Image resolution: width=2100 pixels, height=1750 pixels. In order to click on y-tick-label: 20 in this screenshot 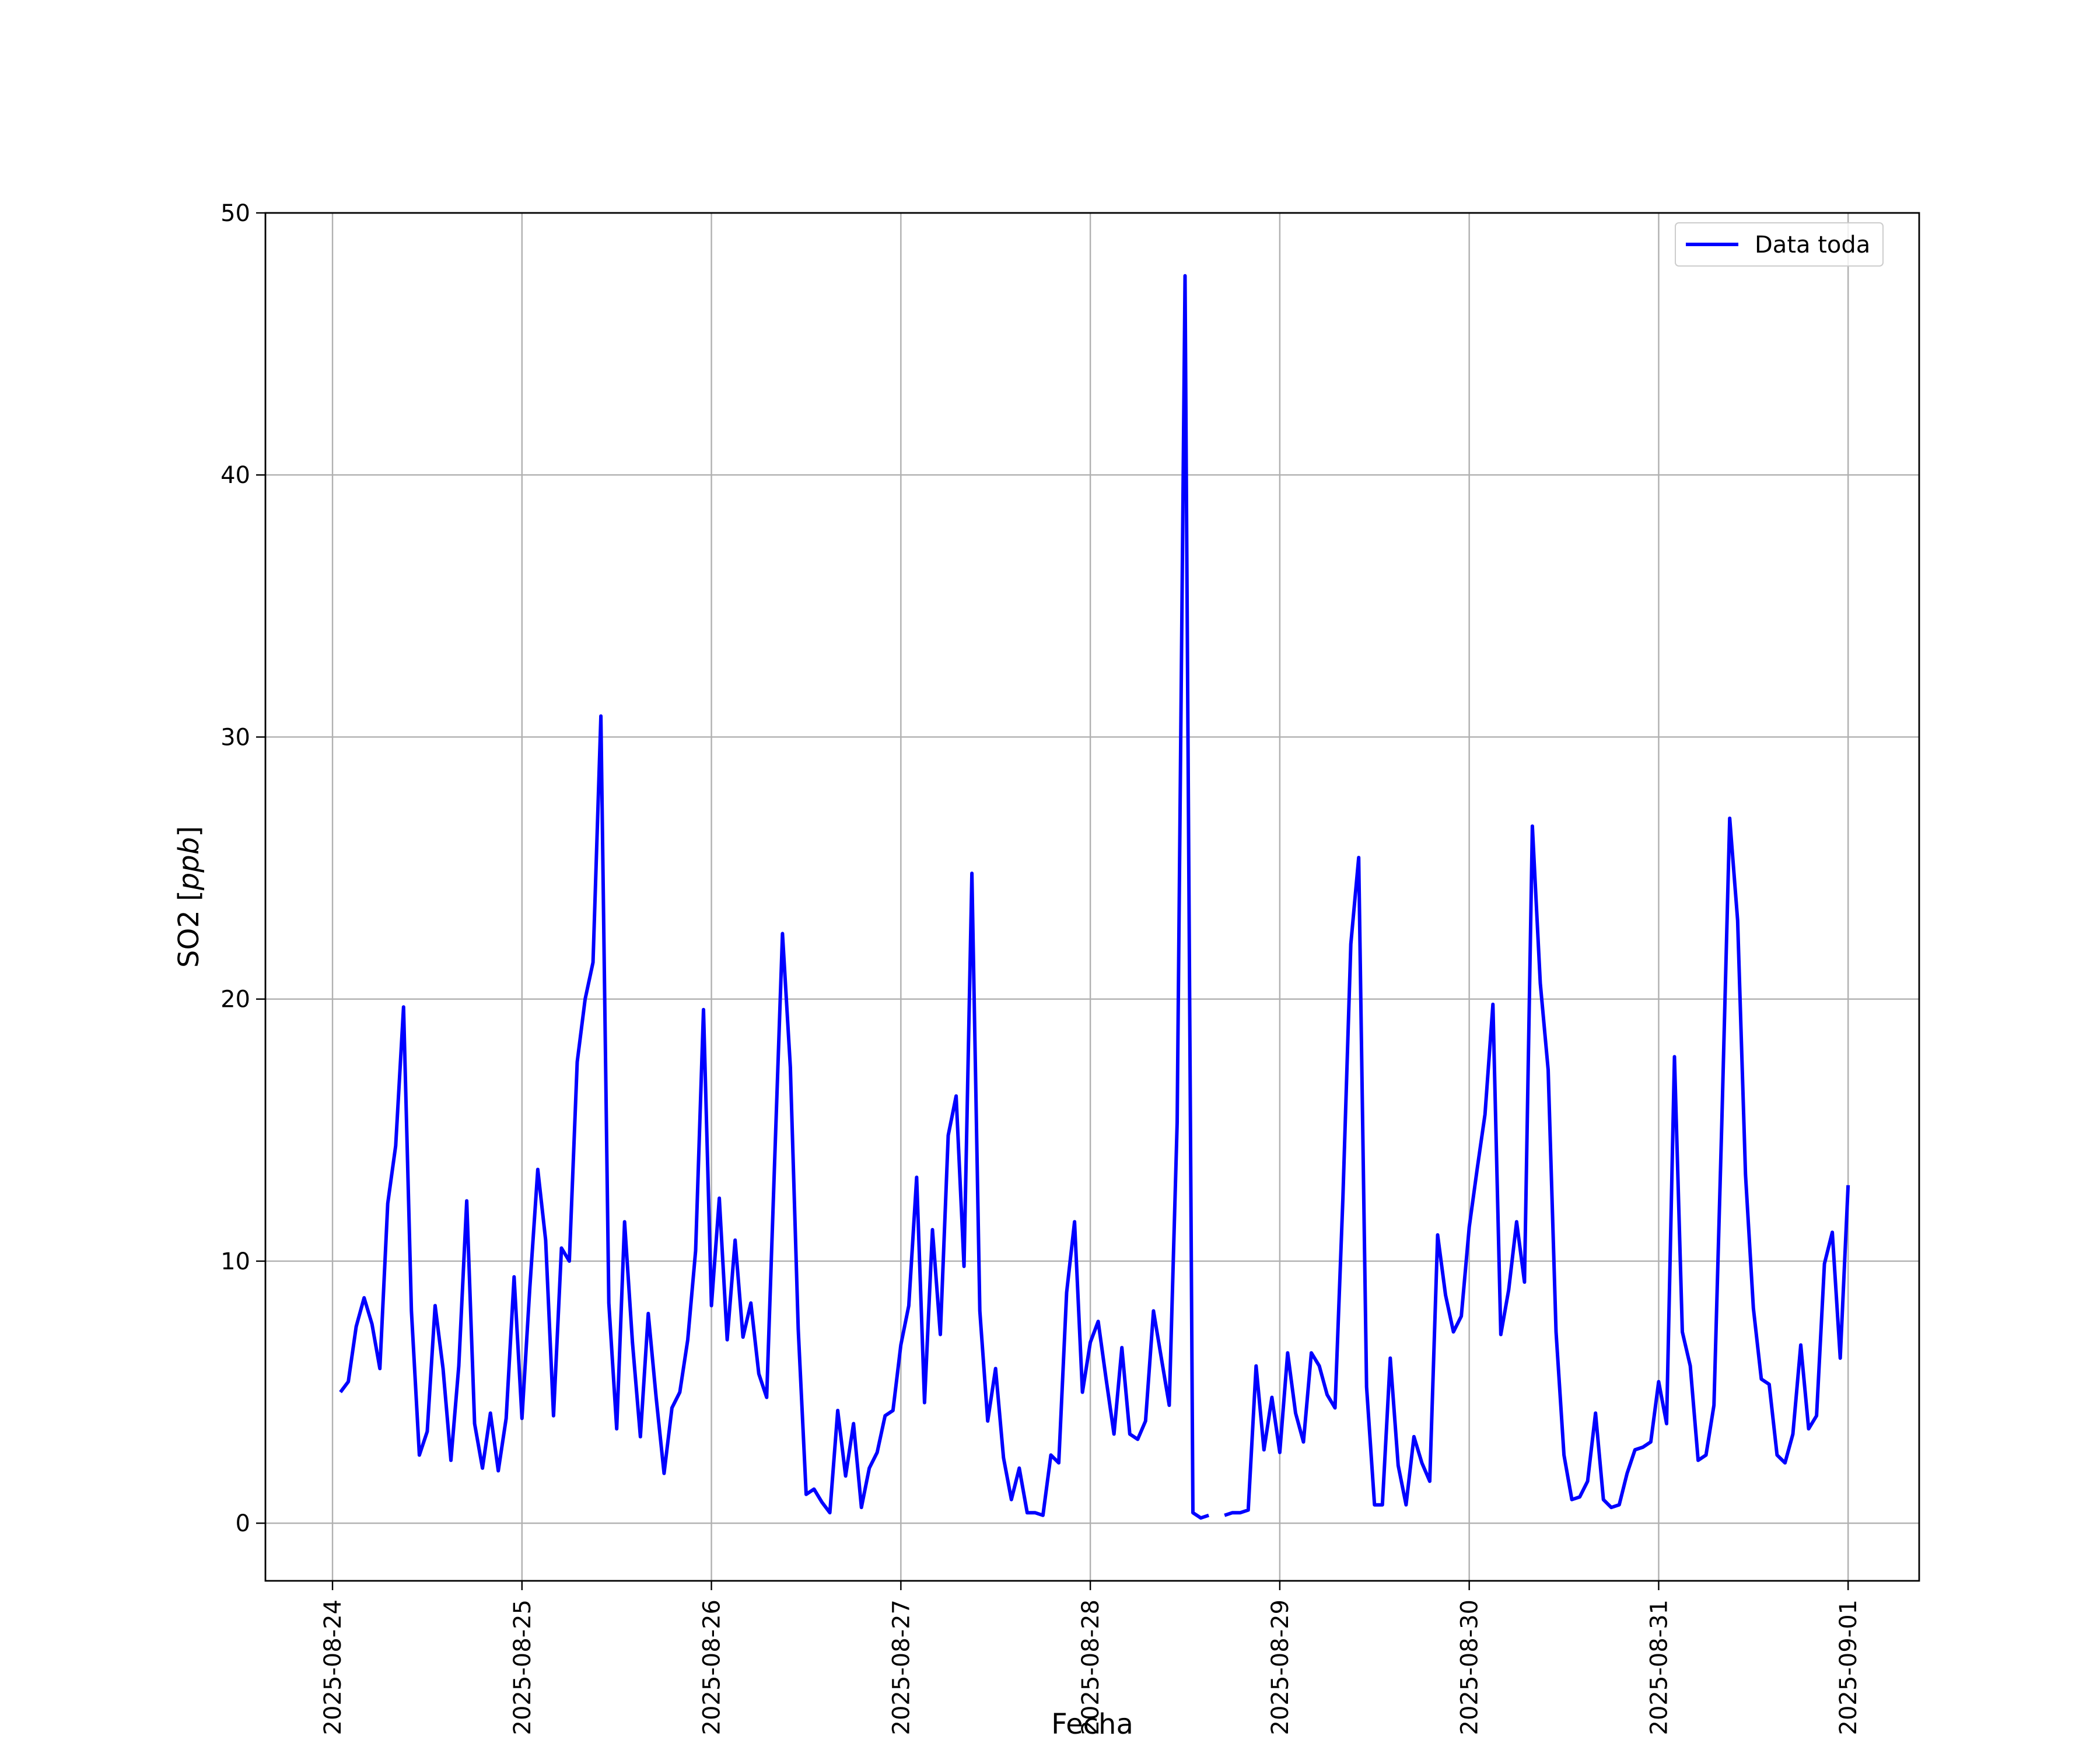, I will do `click(235, 999)`.